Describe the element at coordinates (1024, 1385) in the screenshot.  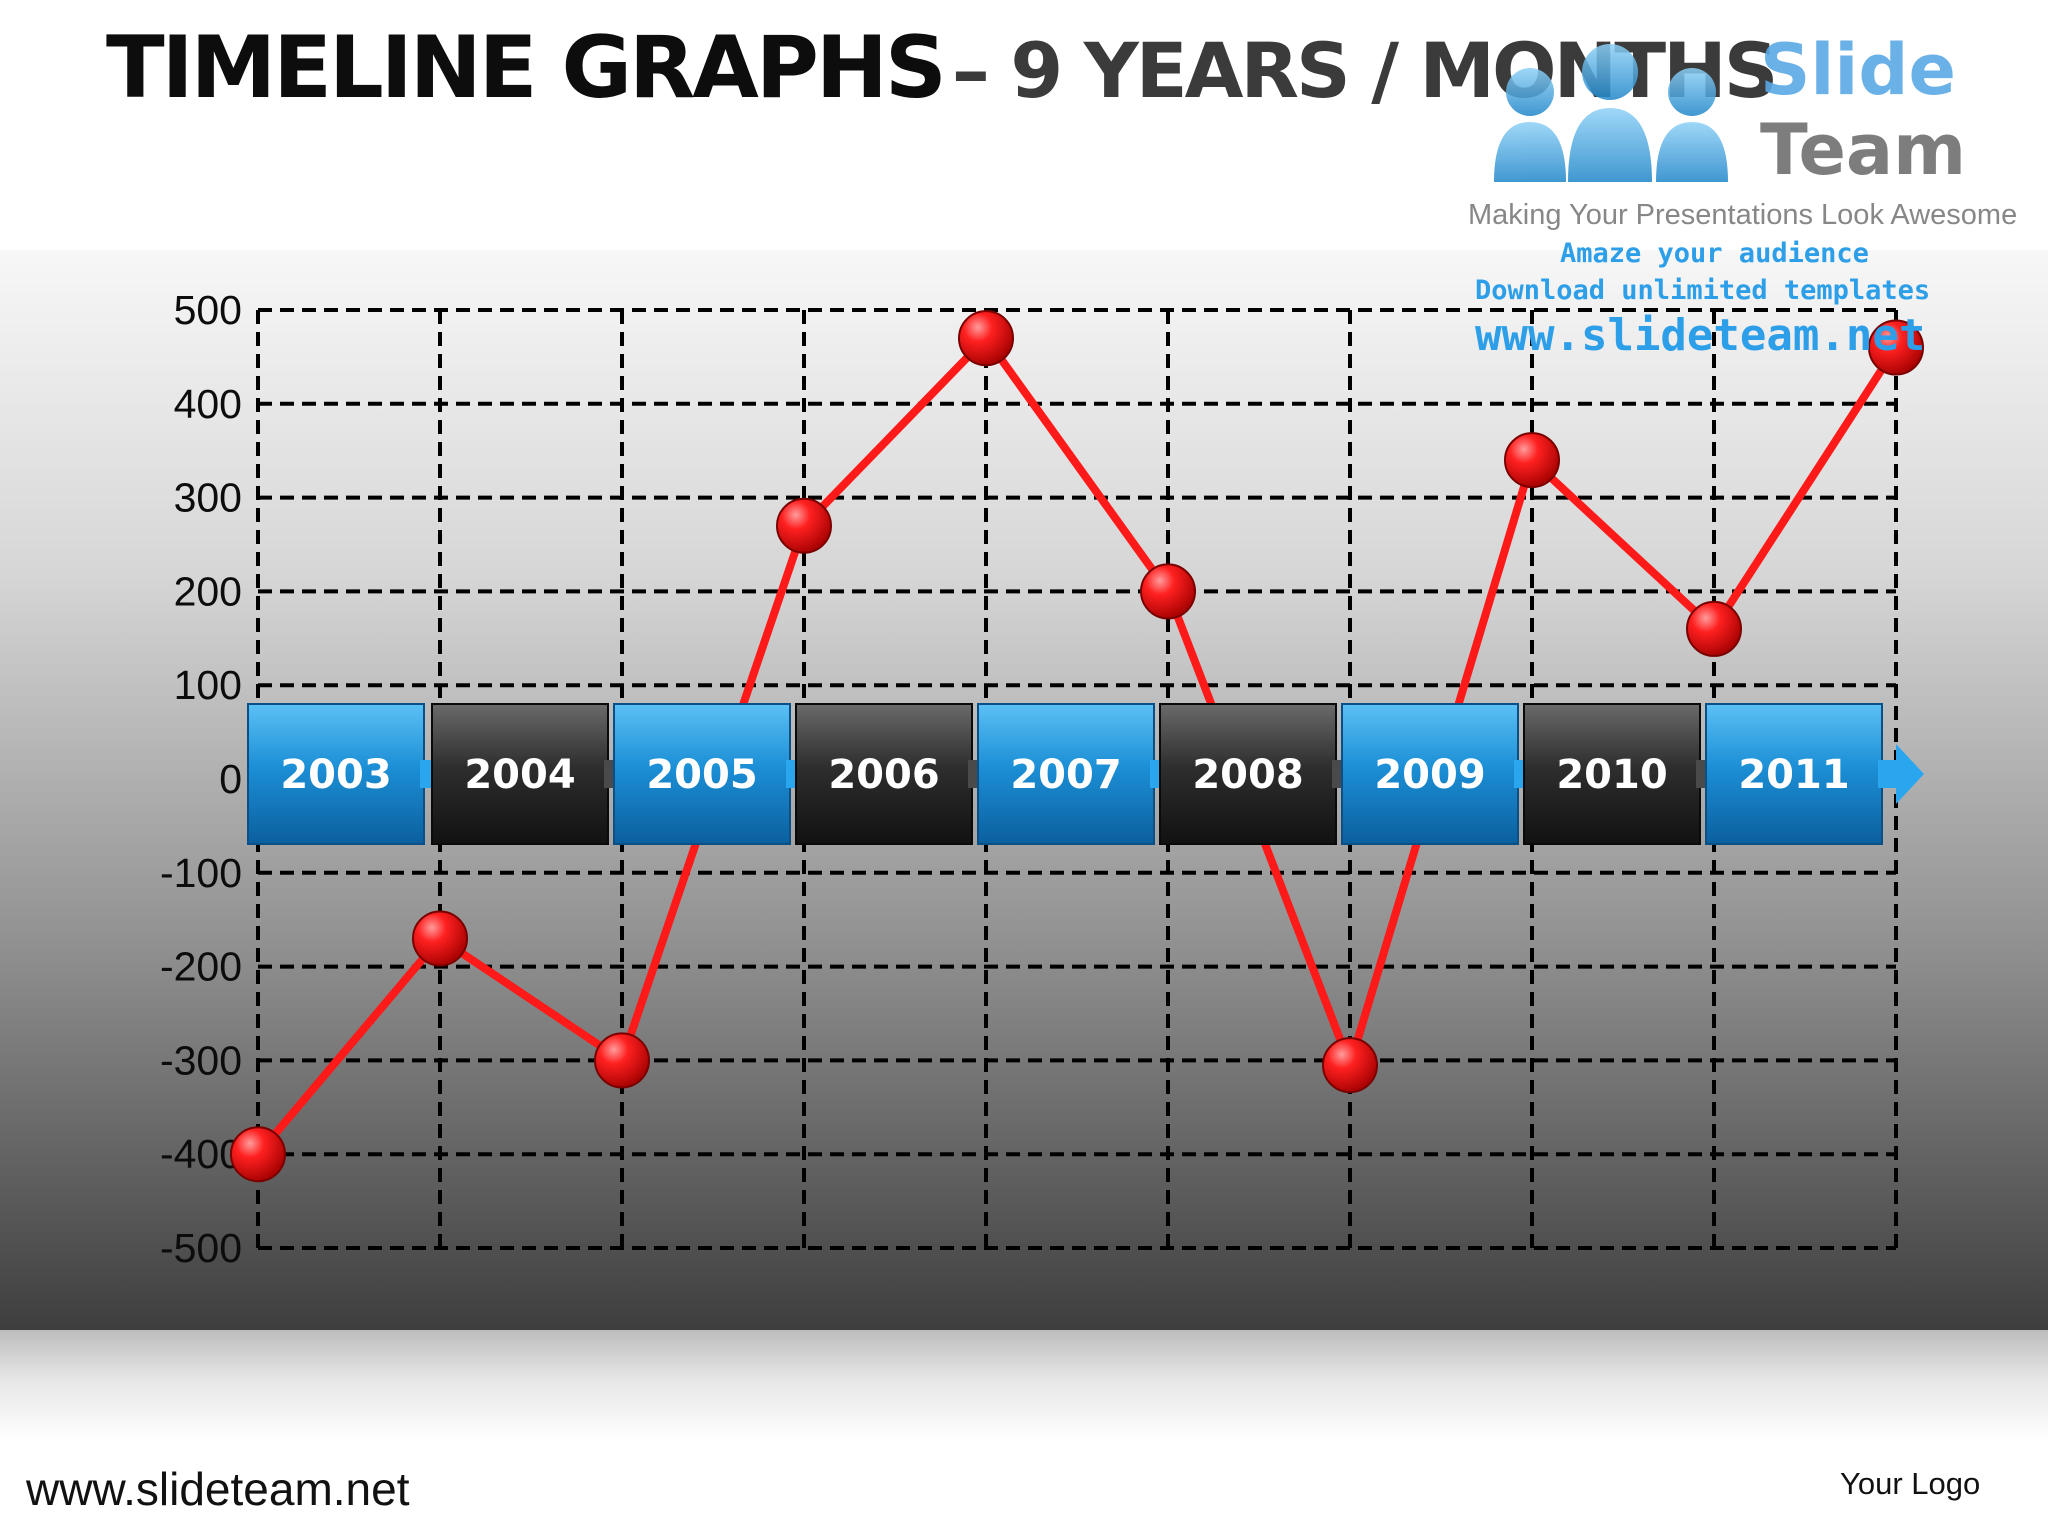
I see `floor-reflection` at that location.